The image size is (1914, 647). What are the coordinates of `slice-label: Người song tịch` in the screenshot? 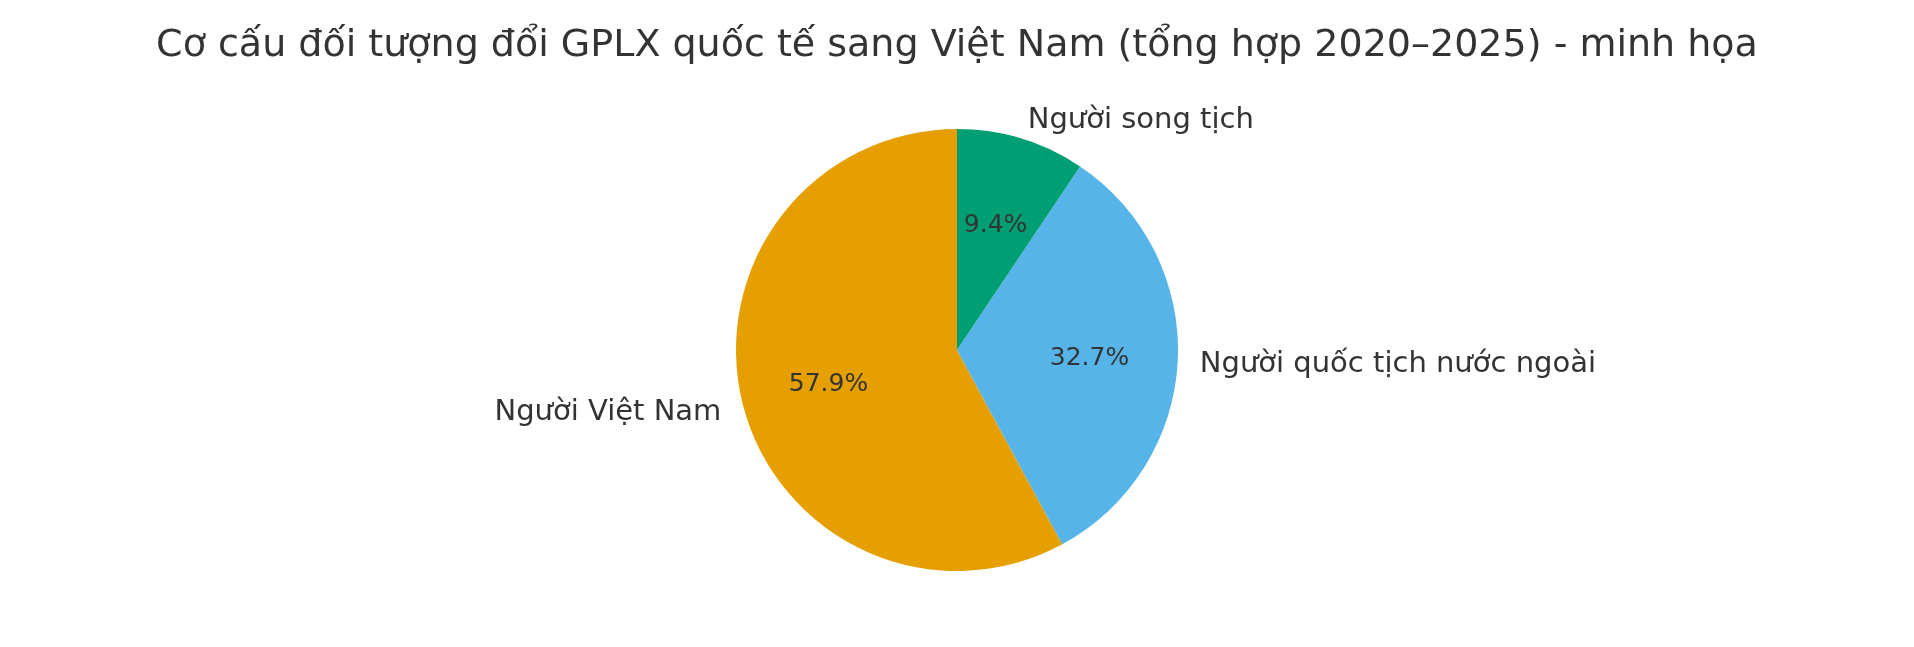 It's located at (1140, 117).